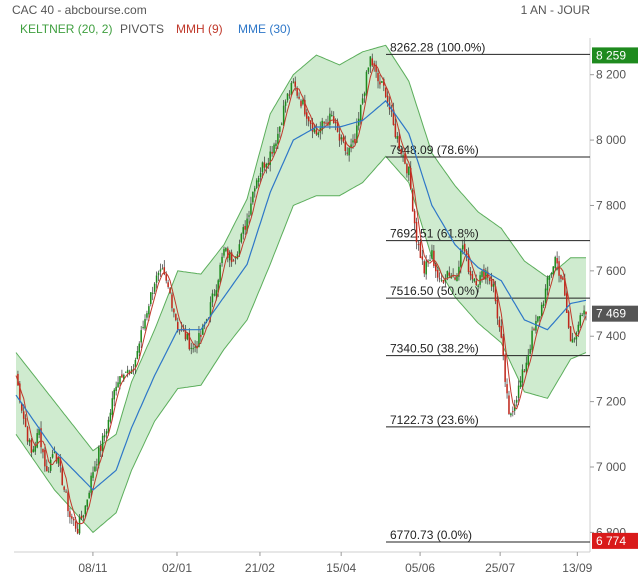 The image size is (640, 580). What do you see at coordinates (142, 29) in the screenshot?
I see `legend-pivots: PIVOTS` at bounding box center [142, 29].